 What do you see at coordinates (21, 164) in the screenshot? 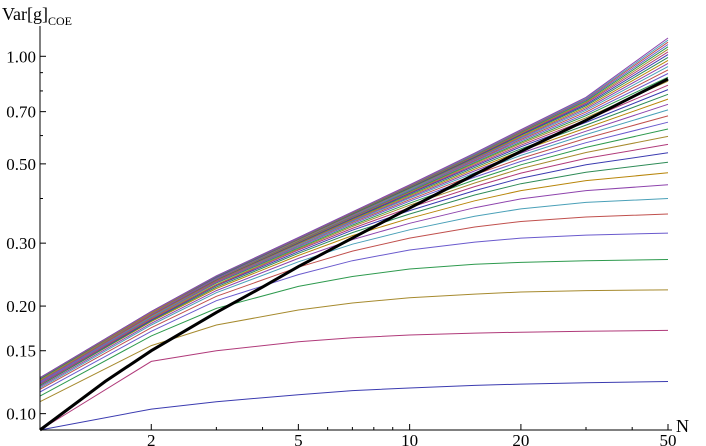
I see `y-tick-label: 0.50` at bounding box center [21, 164].